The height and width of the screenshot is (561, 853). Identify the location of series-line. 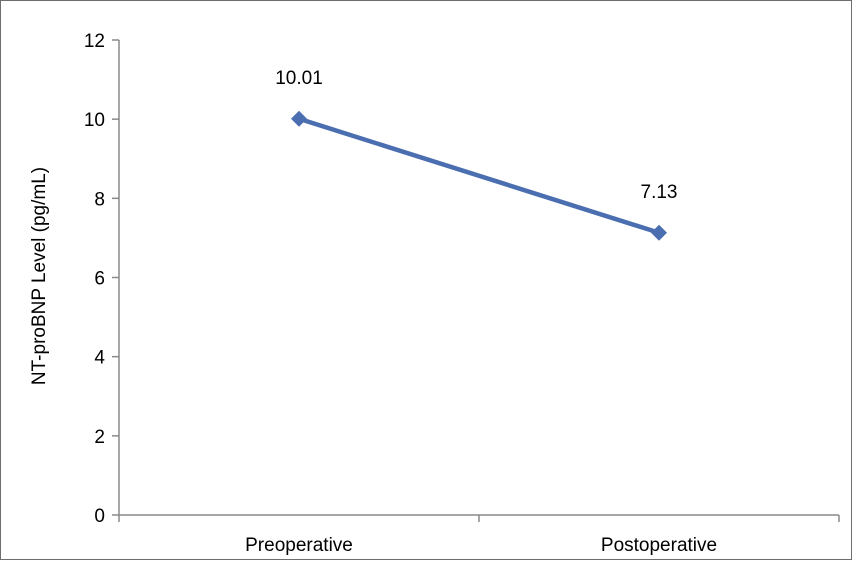
(479, 175).